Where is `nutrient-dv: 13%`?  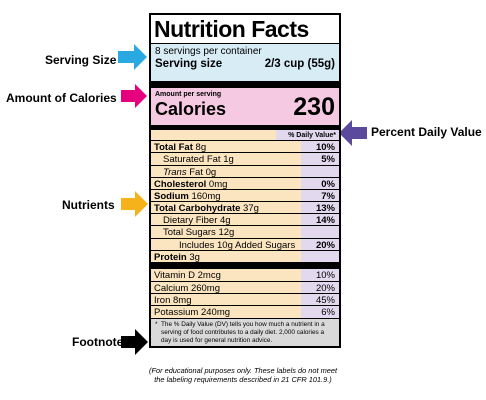
nutrient-dv: 13% is located at coordinates (320, 208).